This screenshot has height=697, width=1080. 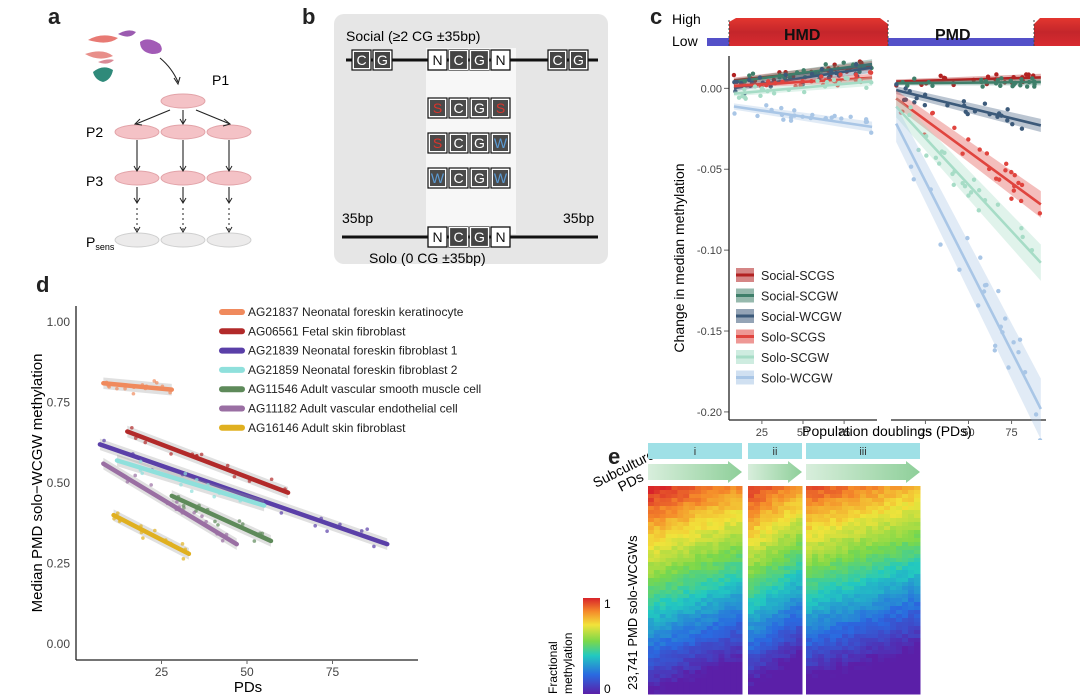 What do you see at coordinates (797, 379) in the screenshot?
I see `legend-label: Solo-WCGW` at bounding box center [797, 379].